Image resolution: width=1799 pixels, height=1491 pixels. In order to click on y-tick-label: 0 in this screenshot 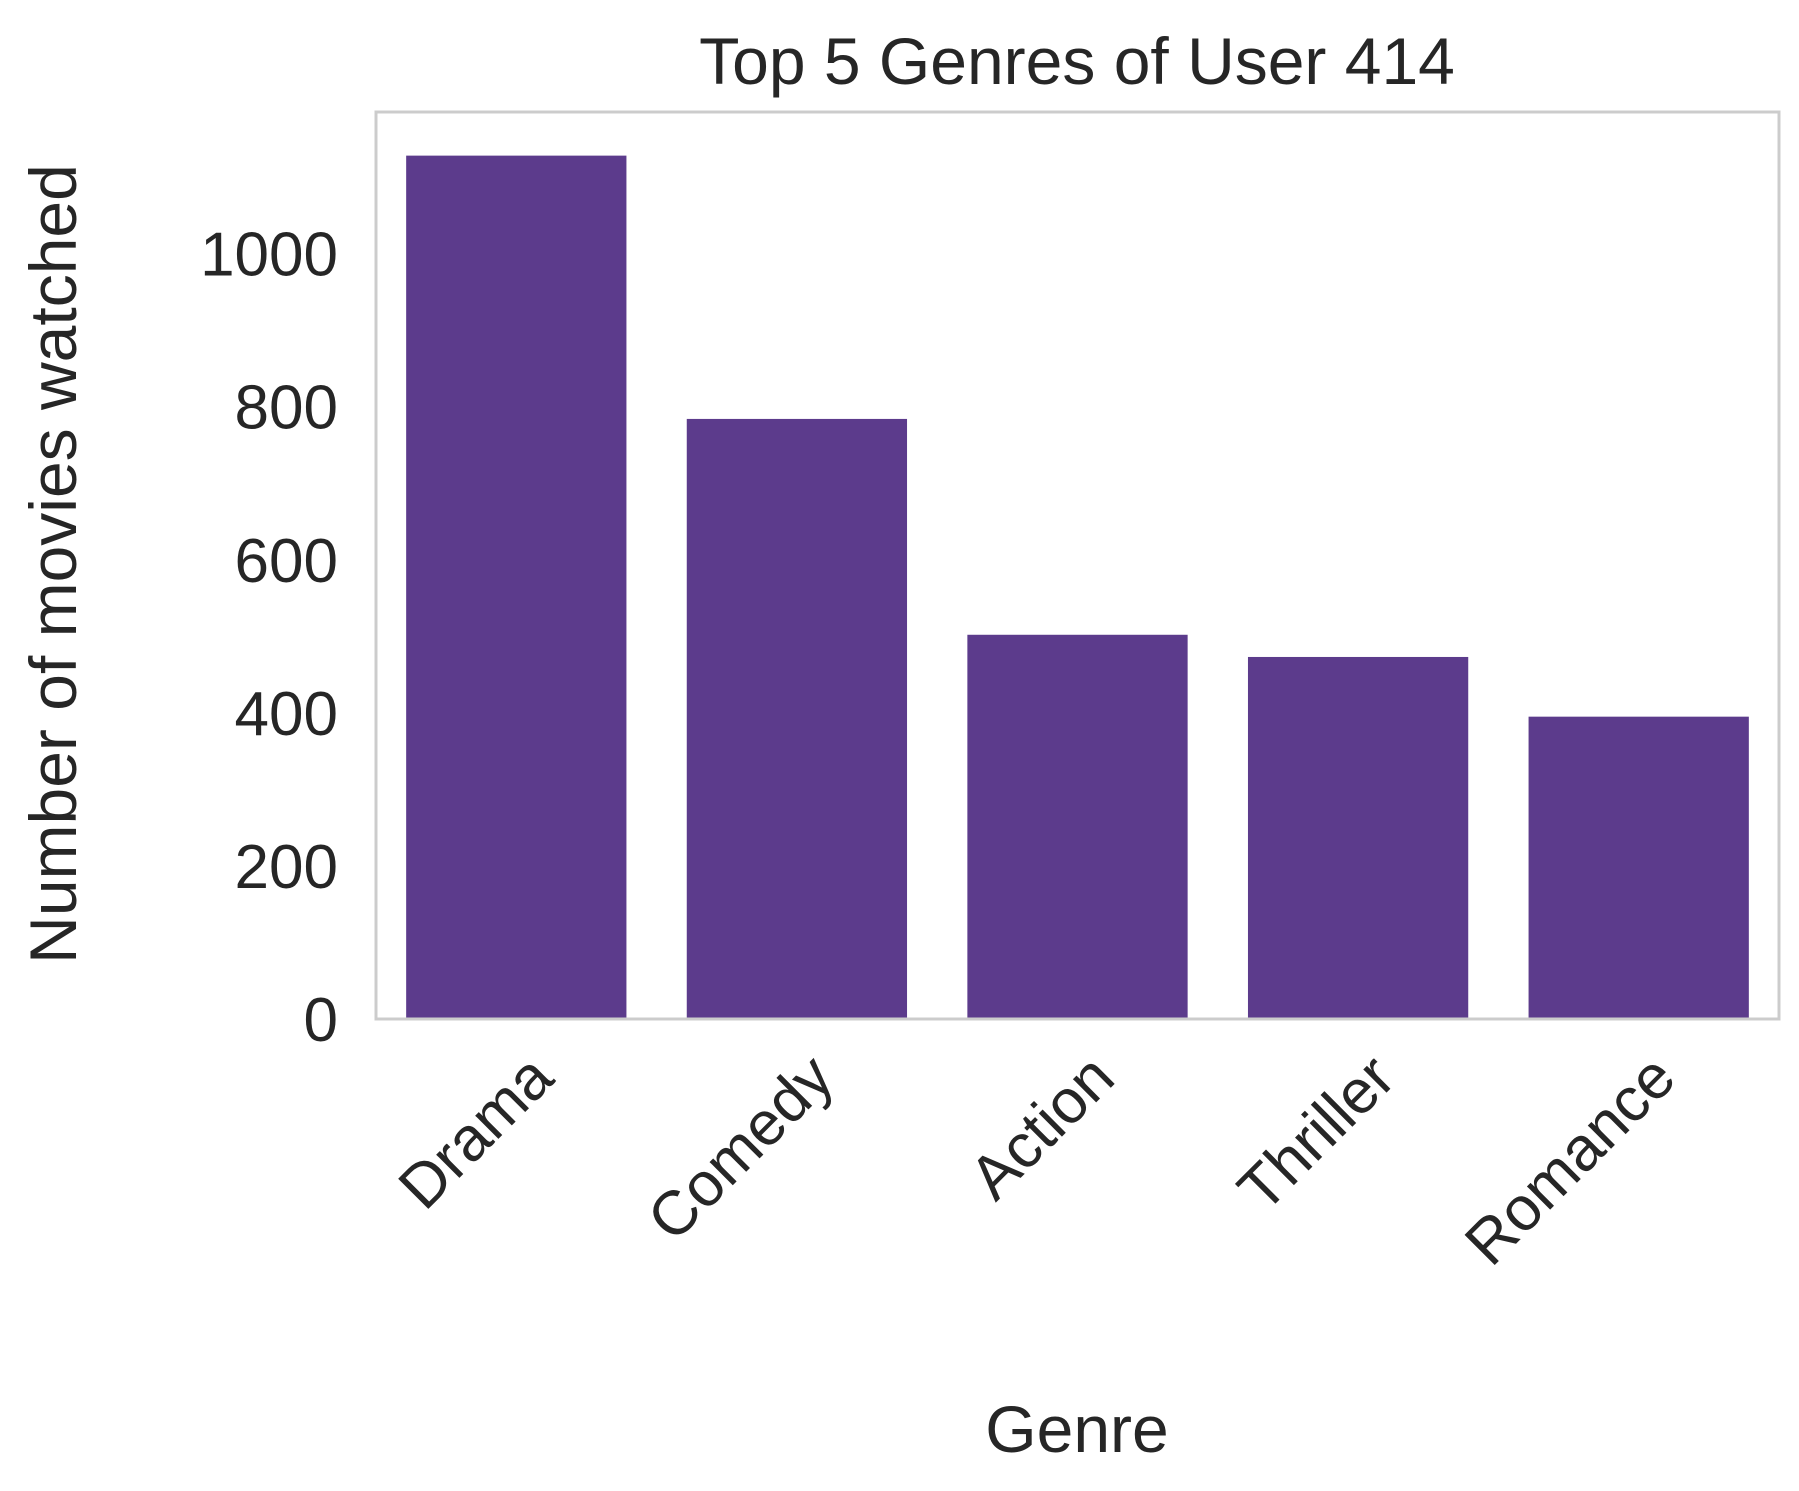, I will do `click(321, 1020)`.